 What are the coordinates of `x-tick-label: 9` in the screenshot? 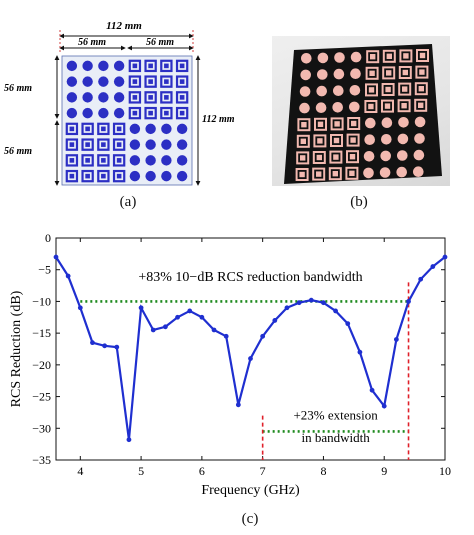 It's located at (384, 471).